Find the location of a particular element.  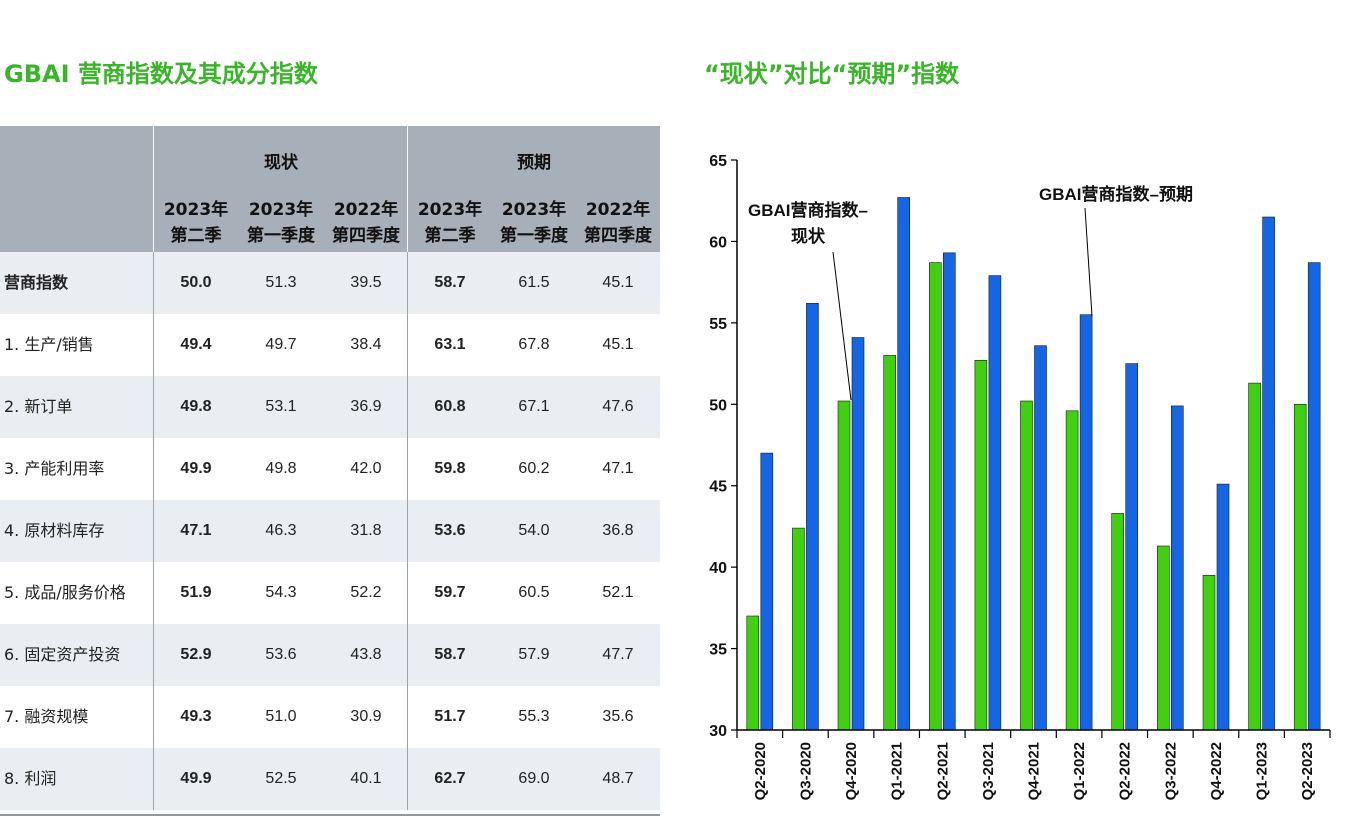

table-cell: 38.4 is located at coordinates (366, 344).